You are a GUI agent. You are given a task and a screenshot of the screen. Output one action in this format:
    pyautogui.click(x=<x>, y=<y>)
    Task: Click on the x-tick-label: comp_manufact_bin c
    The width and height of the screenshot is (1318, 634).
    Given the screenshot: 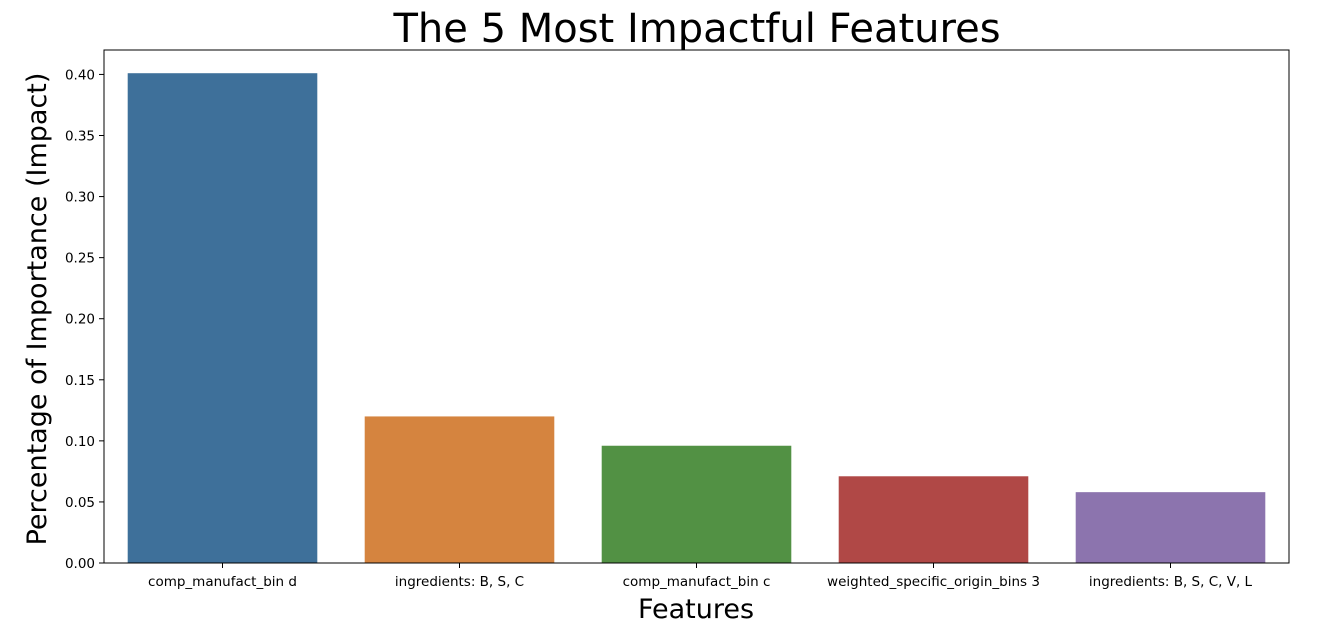 What is the action you would take?
    pyautogui.click(x=697, y=582)
    